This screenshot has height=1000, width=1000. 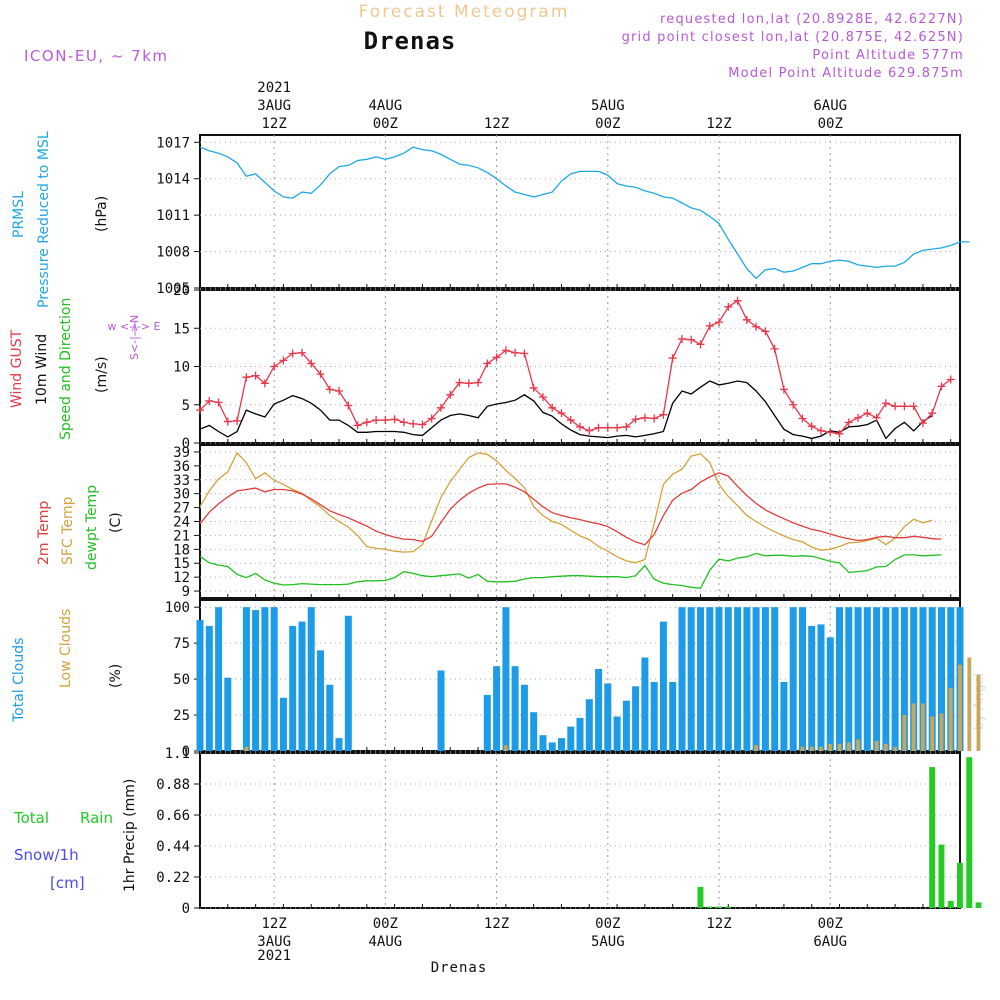 What do you see at coordinates (66, 369) in the screenshot?
I see `wind-dir-label: Speed and Direction` at bounding box center [66, 369].